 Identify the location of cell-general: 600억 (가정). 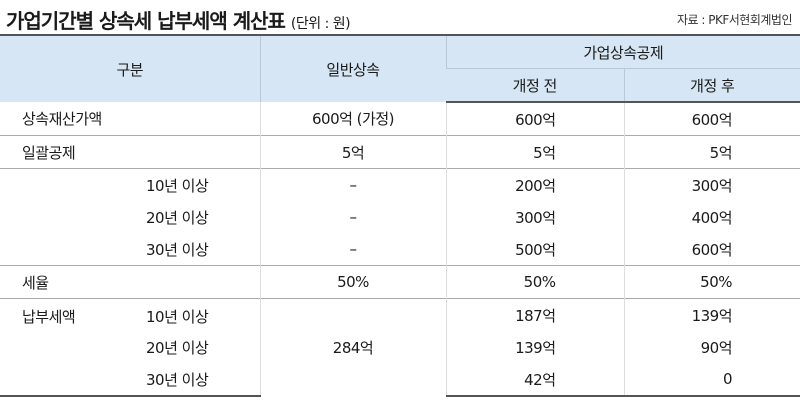
(352, 119).